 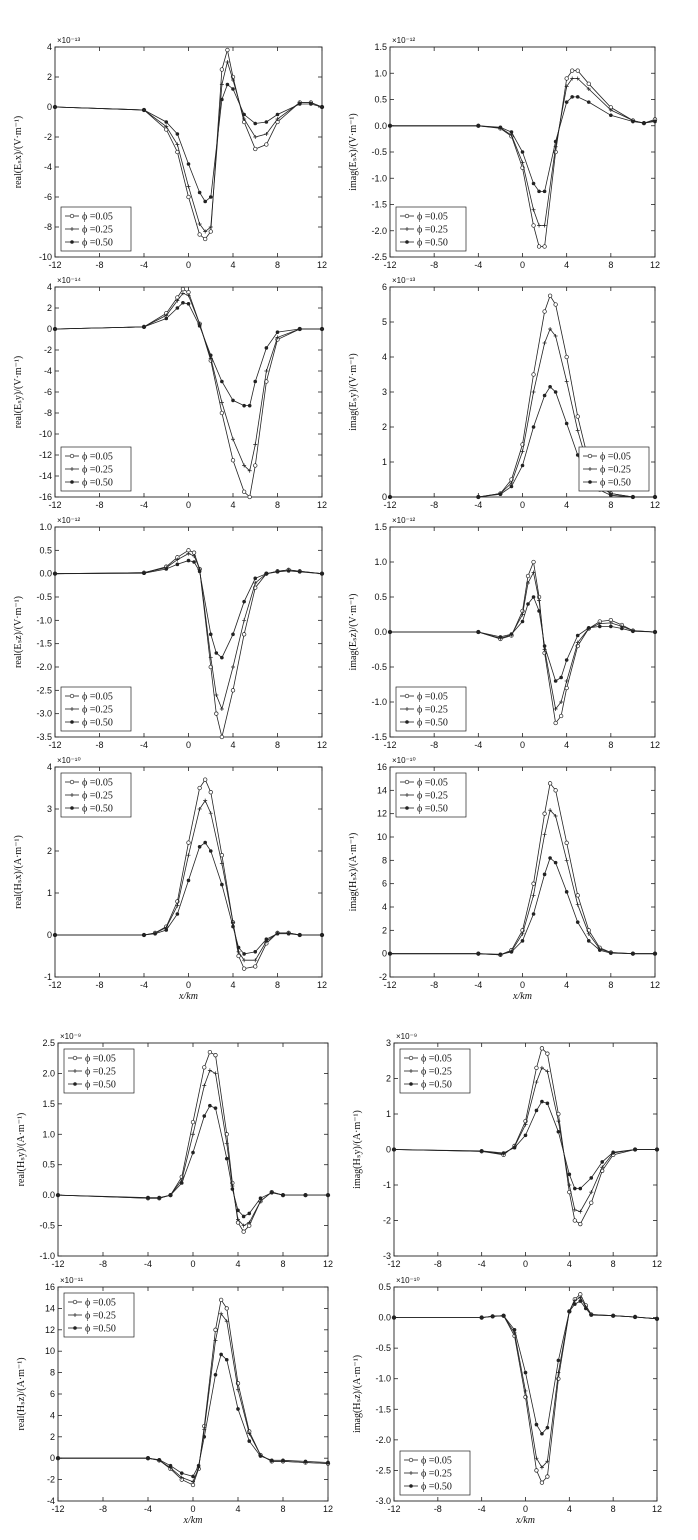 What do you see at coordinates (49, 77) in the screenshot?
I see `y-tick-label: 2` at bounding box center [49, 77].